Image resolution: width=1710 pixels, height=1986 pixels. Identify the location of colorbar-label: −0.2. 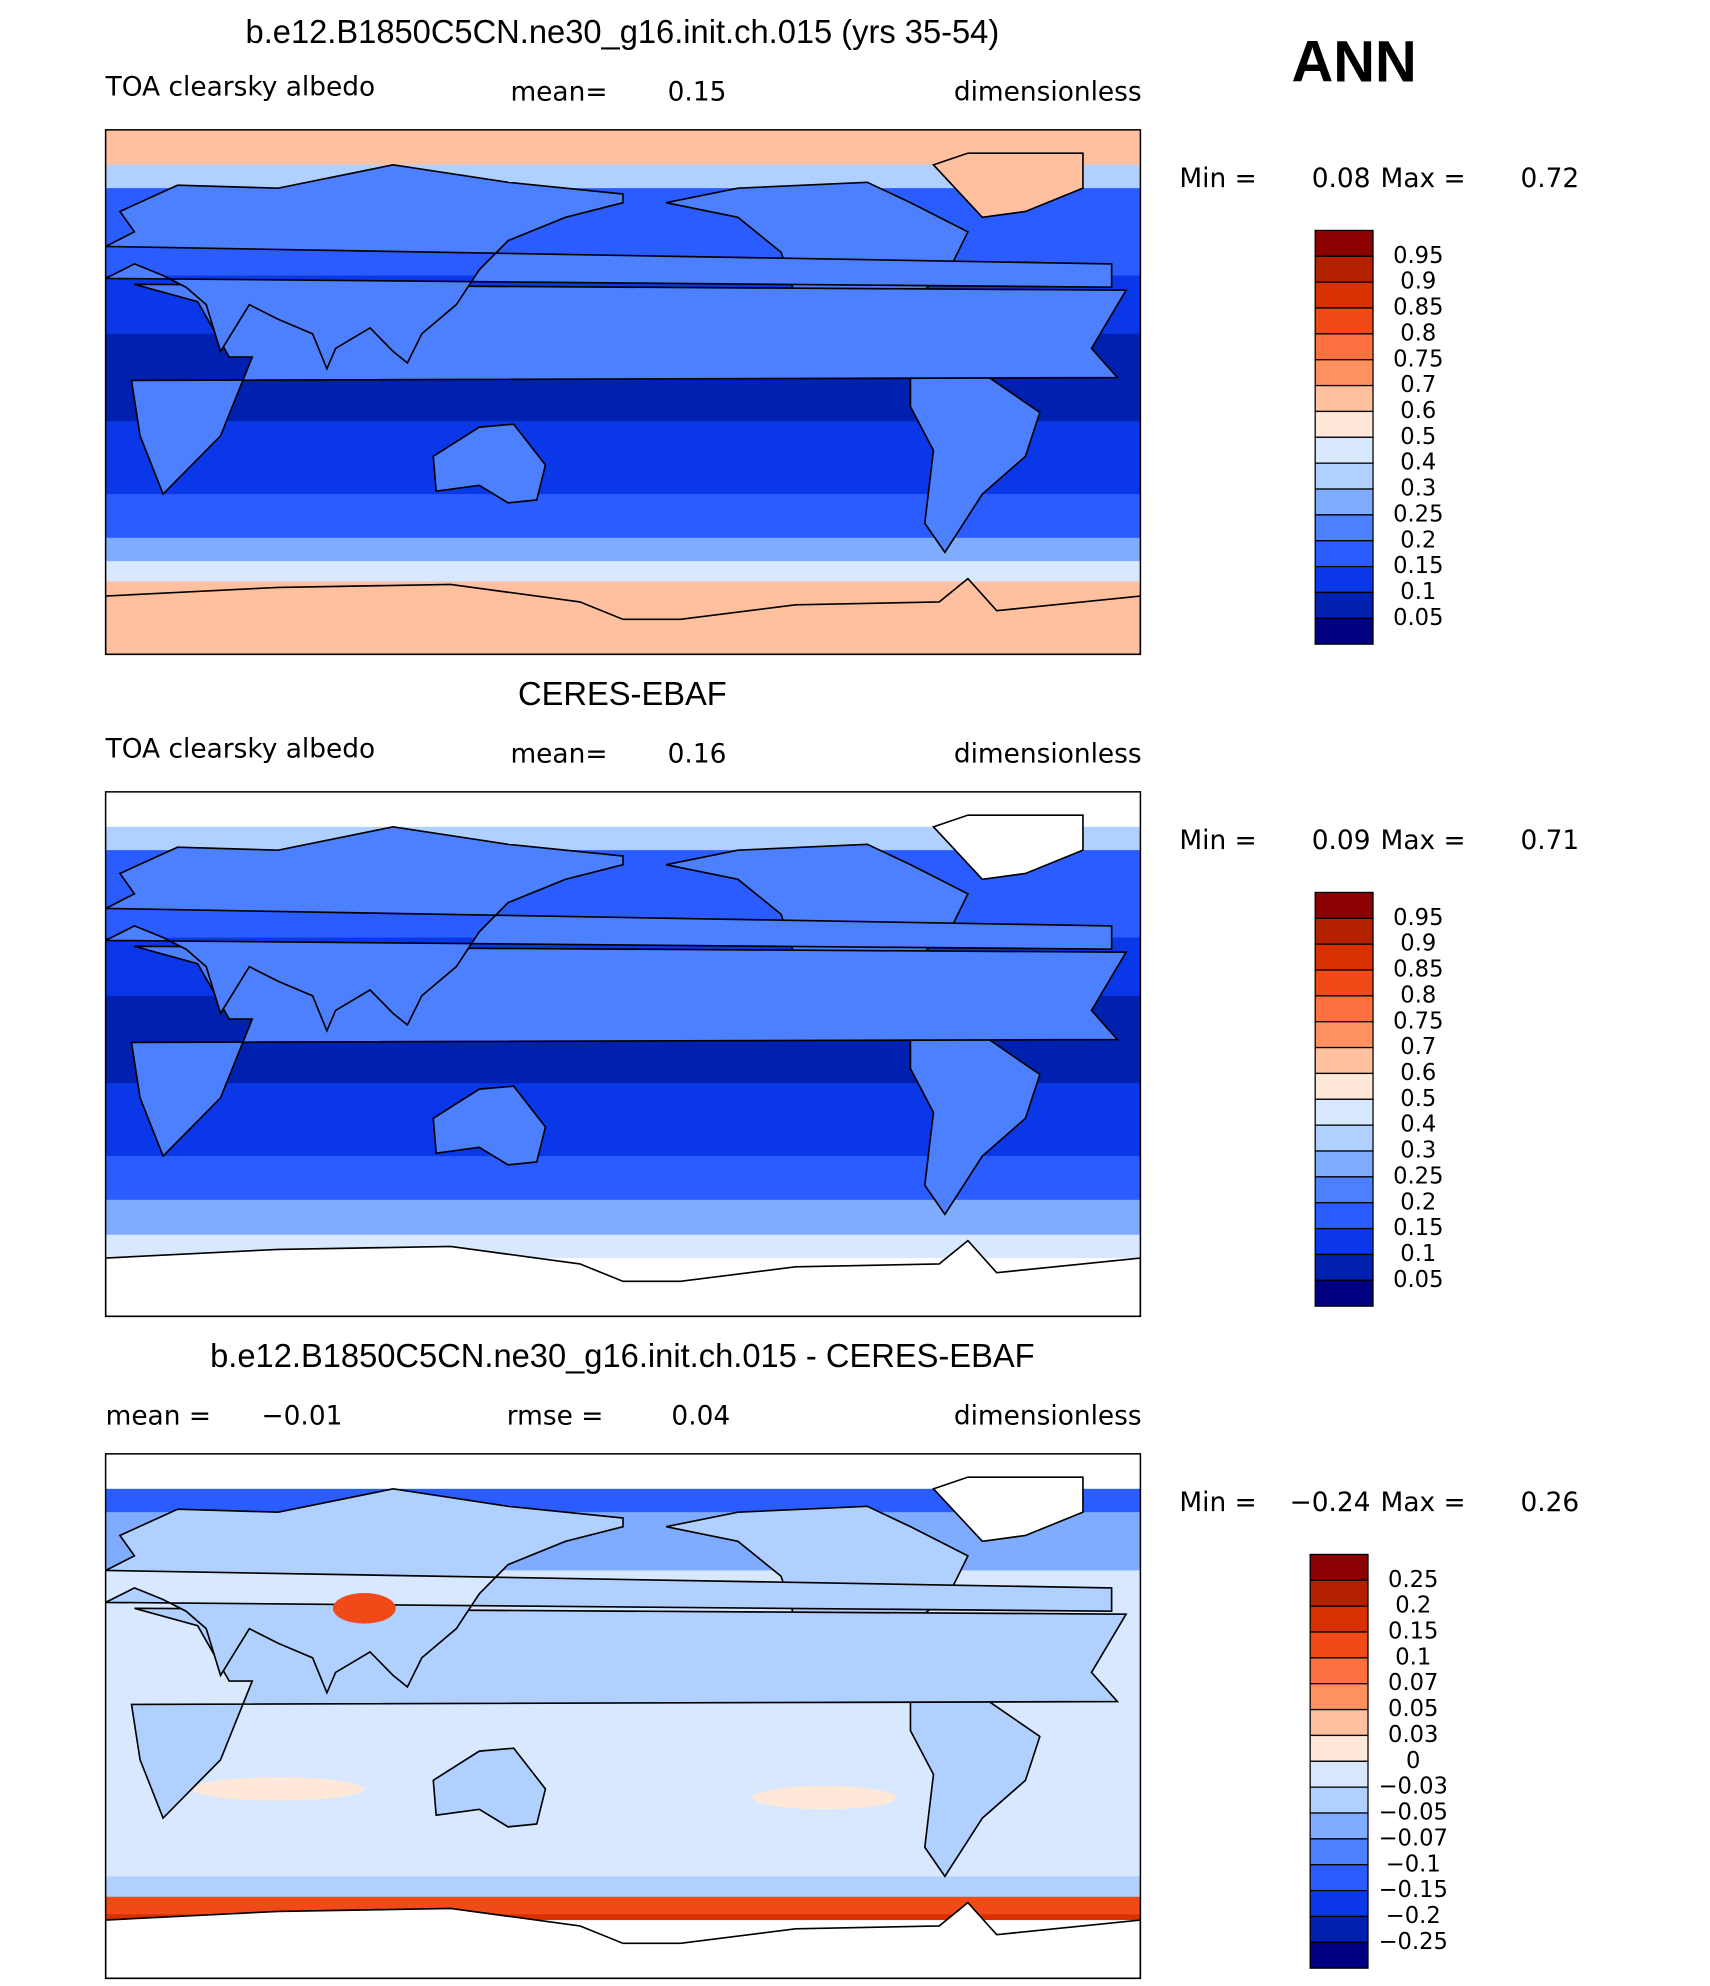
(1413, 1916).